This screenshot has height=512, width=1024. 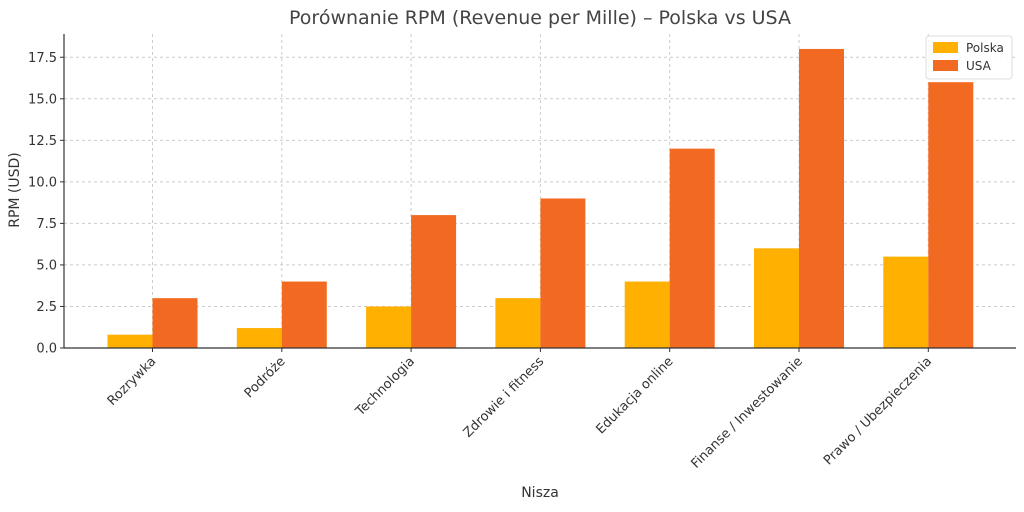 What do you see at coordinates (132, 381) in the screenshot?
I see `x-tick-label: Rozrywka` at bounding box center [132, 381].